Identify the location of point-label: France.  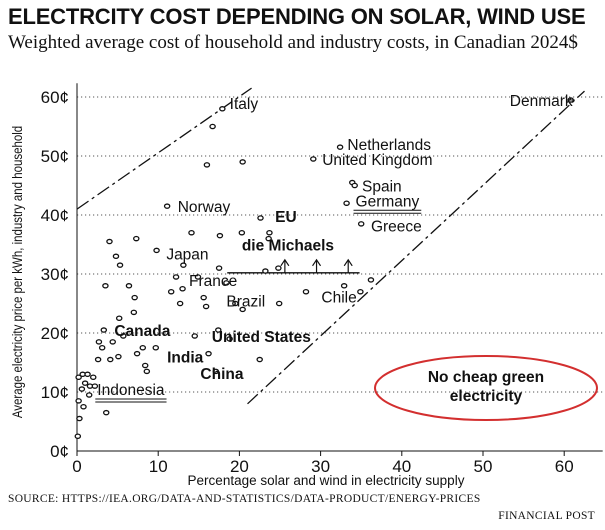
(213, 281).